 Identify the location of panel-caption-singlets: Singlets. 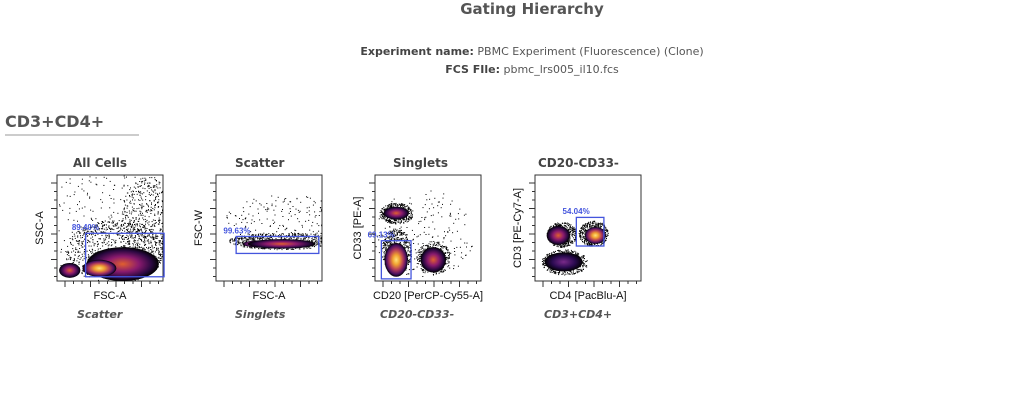
(260, 314).